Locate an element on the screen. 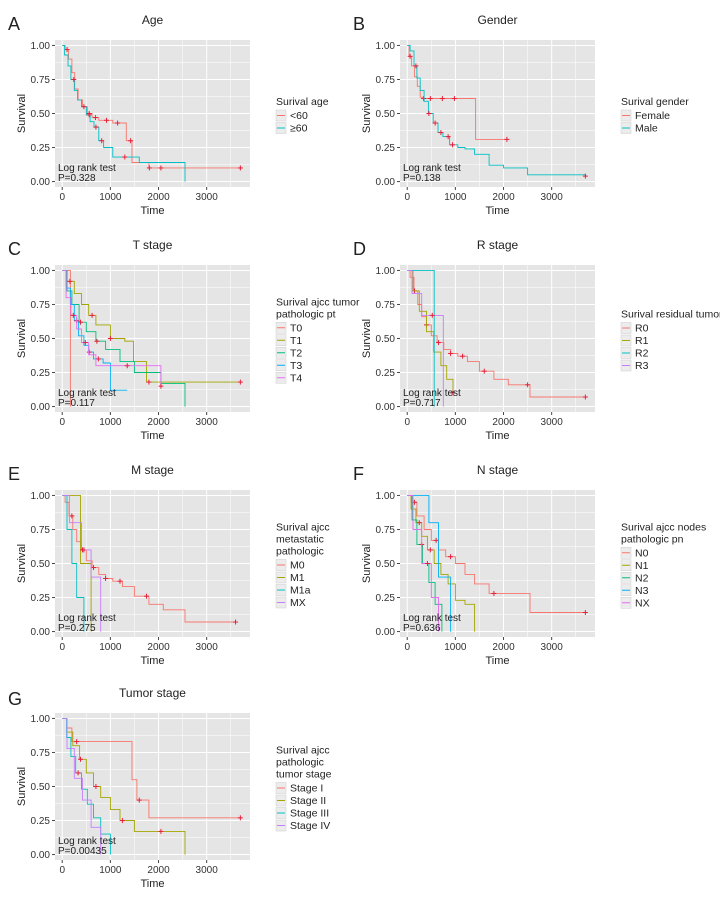  y-axis-label: Survival is located at coordinates (22, 786).